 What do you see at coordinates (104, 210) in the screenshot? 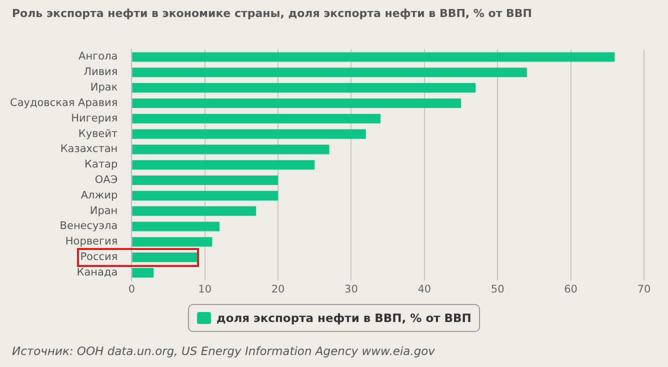
I see `y-tick-label: Иран` at bounding box center [104, 210].